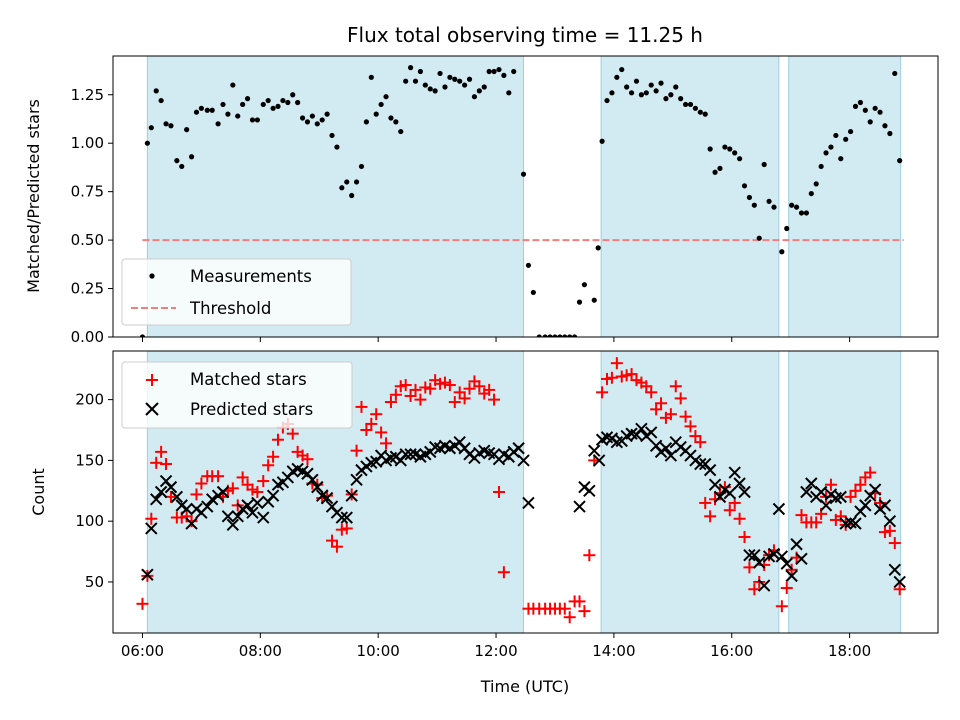 The image size is (960, 720). What do you see at coordinates (94, 582) in the screenshot?
I see `bottom-y-tick-label: 50` at bounding box center [94, 582].